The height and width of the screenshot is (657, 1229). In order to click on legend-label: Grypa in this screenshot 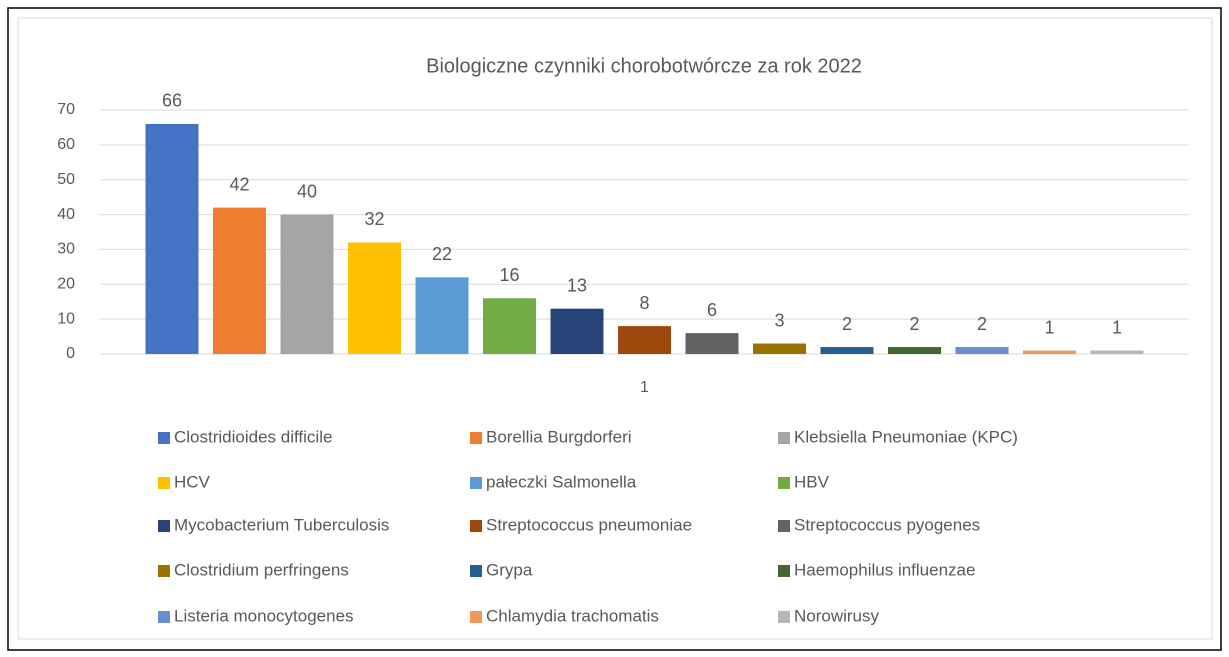, I will do `click(509, 569)`.